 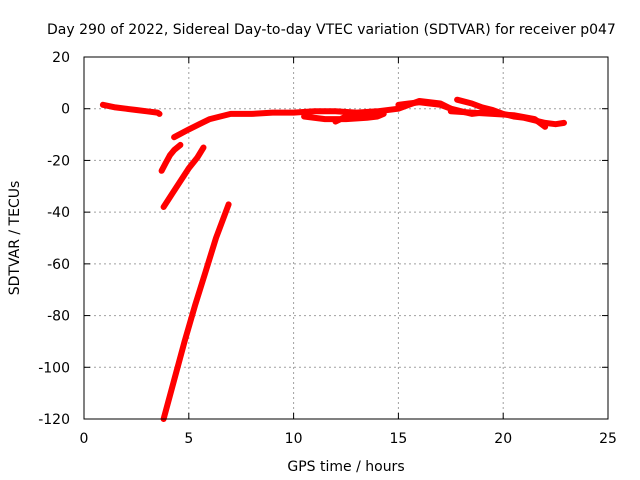 What do you see at coordinates (65, 110) in the screenshot?
I see `y-tick-label: 0` at bounding box center [65, 110].